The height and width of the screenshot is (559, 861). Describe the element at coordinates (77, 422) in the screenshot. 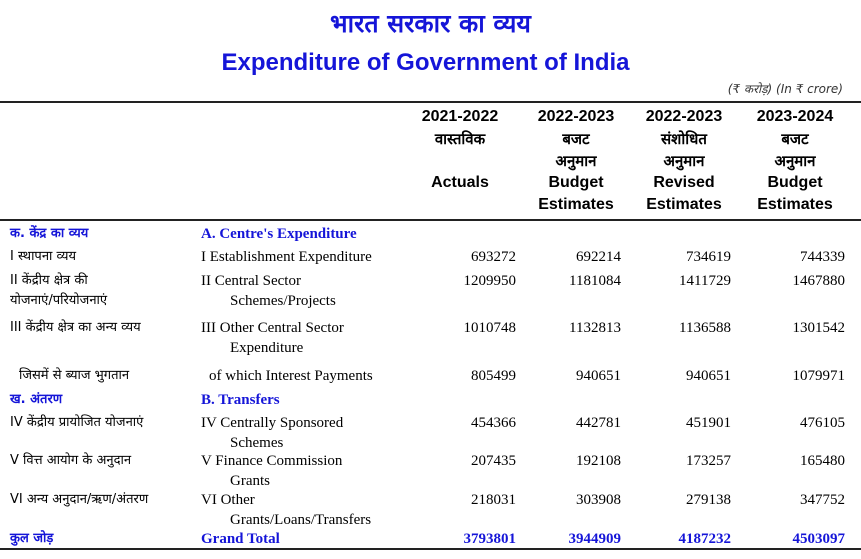

I see `row-label-hindi: IV केंद्रीय प्रायोजित योजनाएं` at that location.